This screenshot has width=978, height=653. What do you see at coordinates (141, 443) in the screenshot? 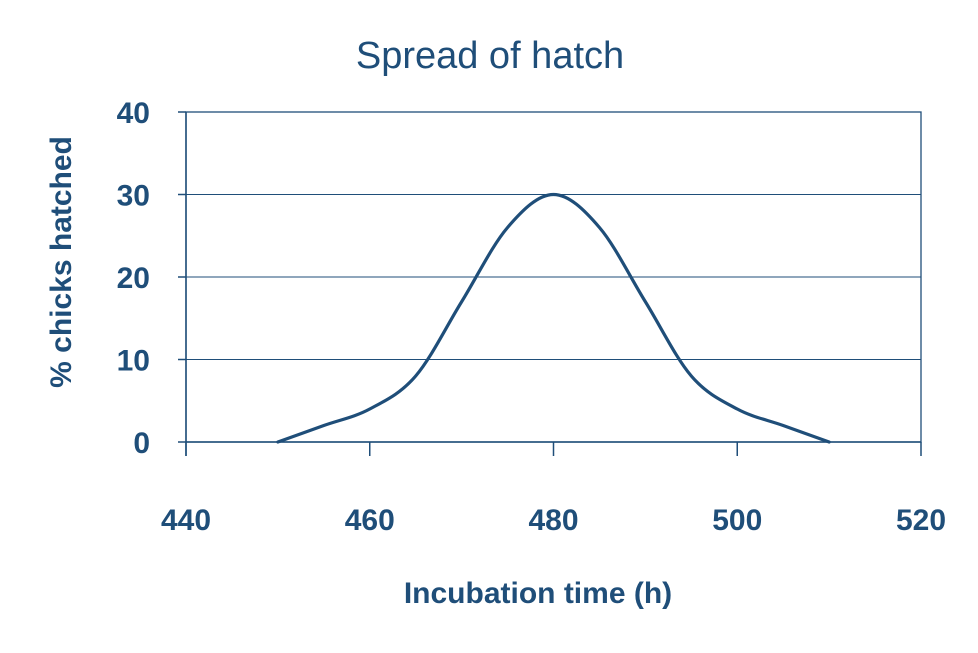
I see `y-tick-label-0: 0` at bounding box center [141, 443].